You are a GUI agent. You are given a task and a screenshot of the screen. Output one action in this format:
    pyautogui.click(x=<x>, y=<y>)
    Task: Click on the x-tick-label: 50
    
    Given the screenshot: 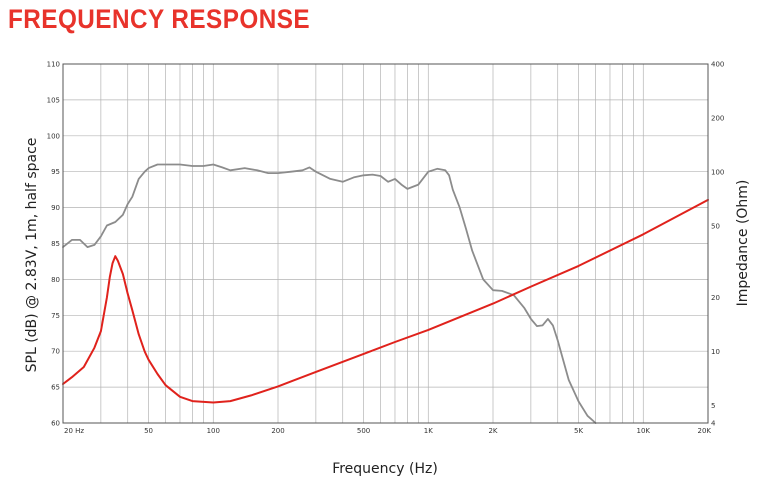 What is the action you would take?
    pyautogui.click(x=148, y=431)
    